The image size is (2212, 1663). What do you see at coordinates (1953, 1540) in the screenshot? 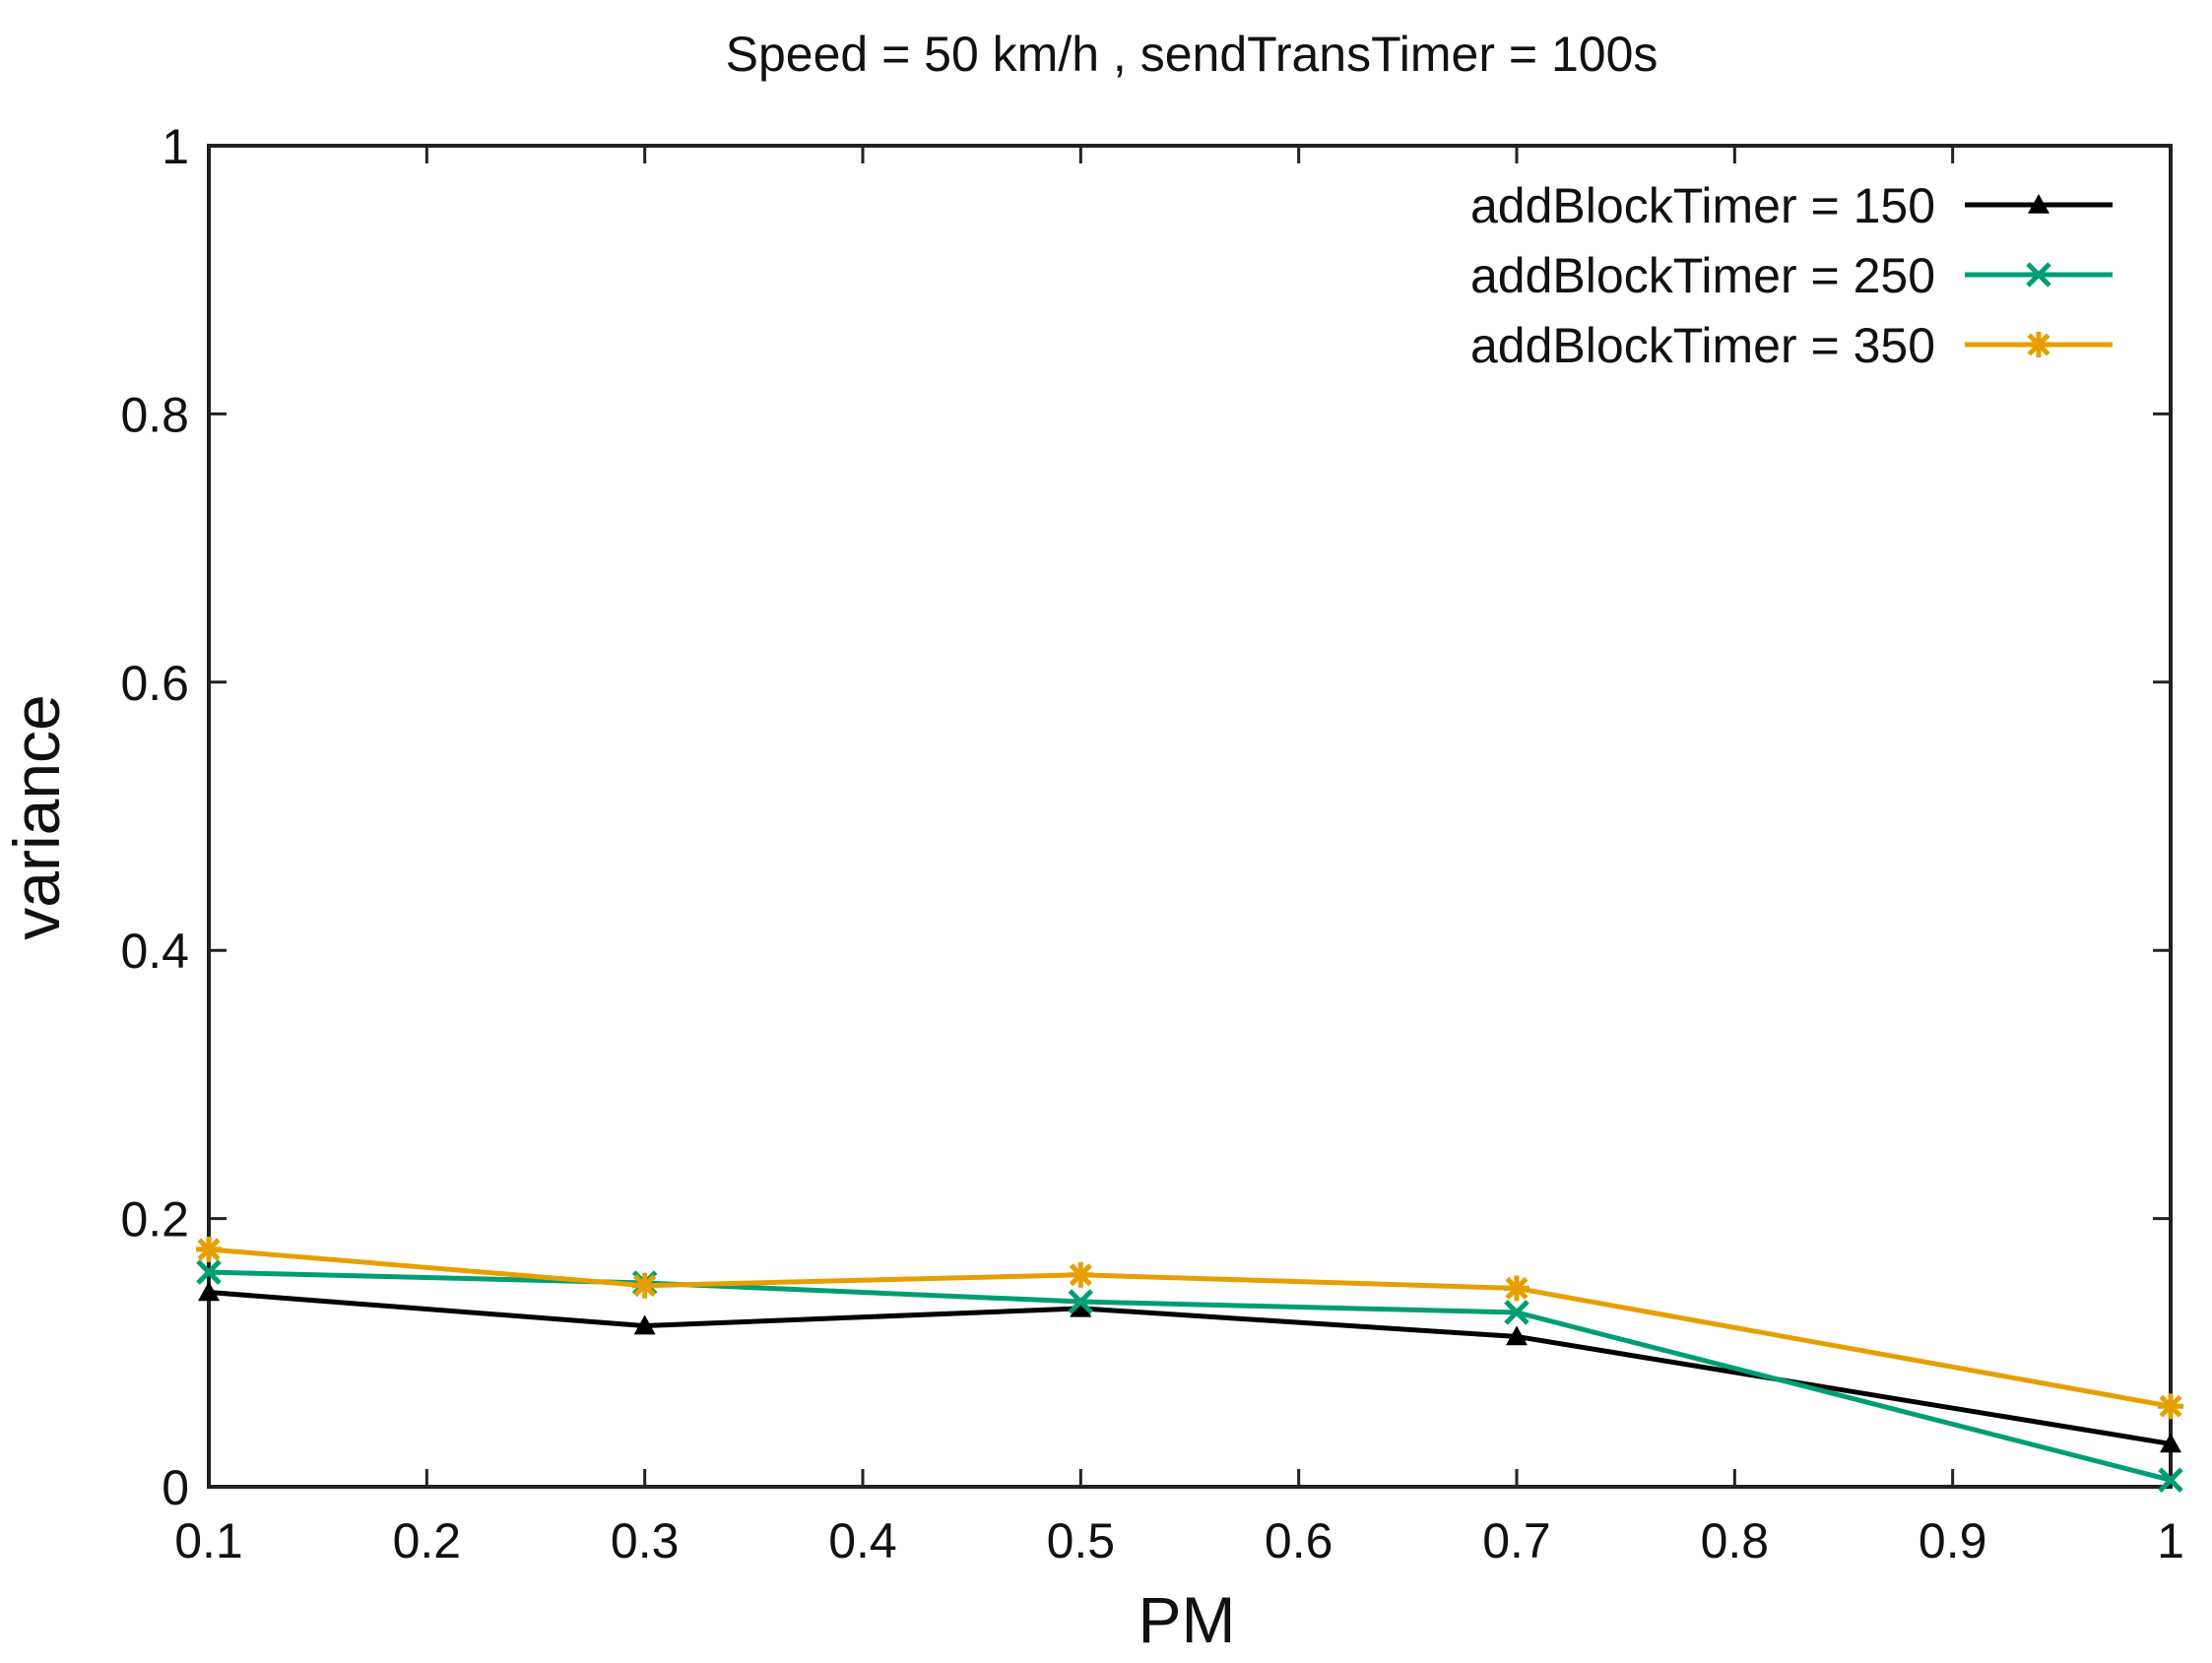
I see `x-tick-label: 0.9` at bounding box center [1953, 1540].